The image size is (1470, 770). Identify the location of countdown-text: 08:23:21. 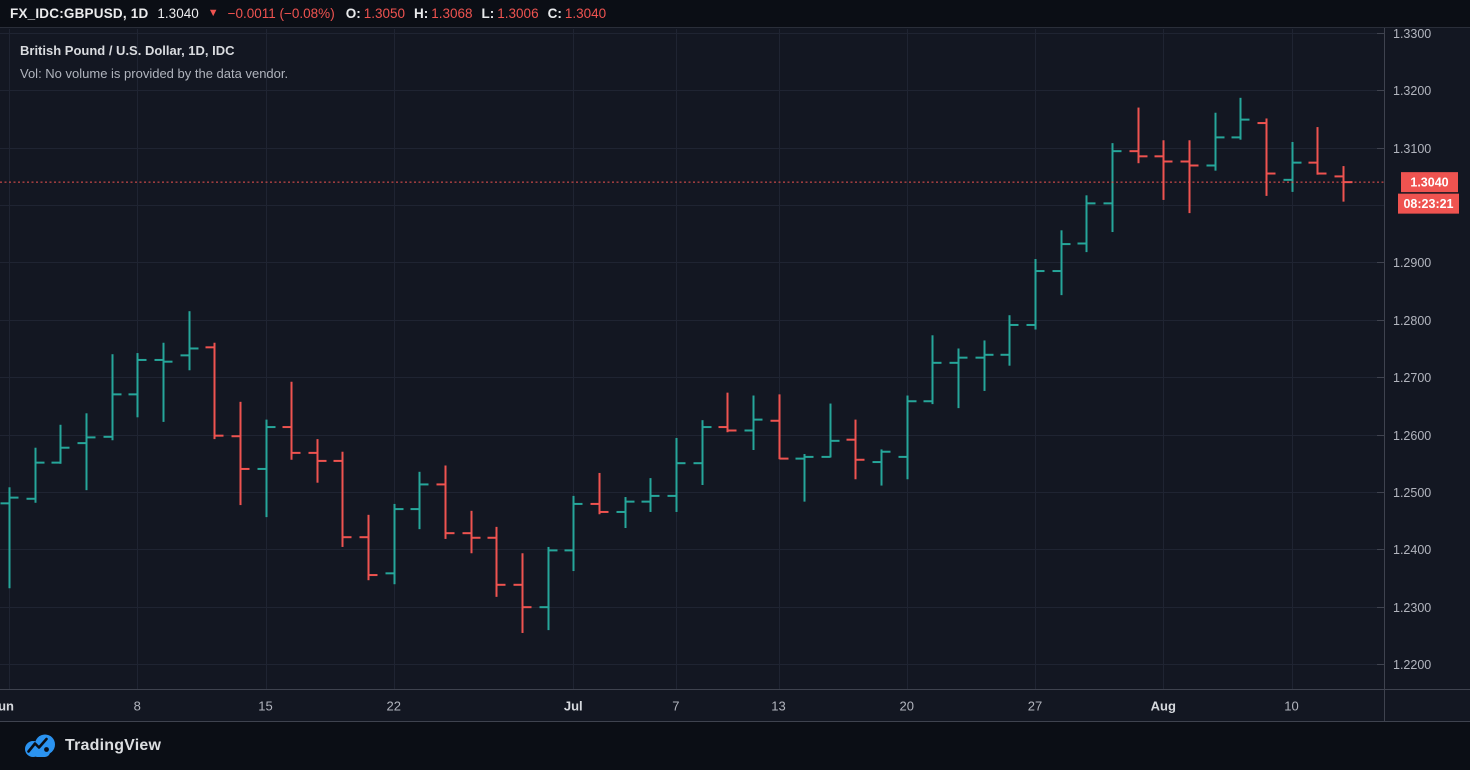
(1428, 204).